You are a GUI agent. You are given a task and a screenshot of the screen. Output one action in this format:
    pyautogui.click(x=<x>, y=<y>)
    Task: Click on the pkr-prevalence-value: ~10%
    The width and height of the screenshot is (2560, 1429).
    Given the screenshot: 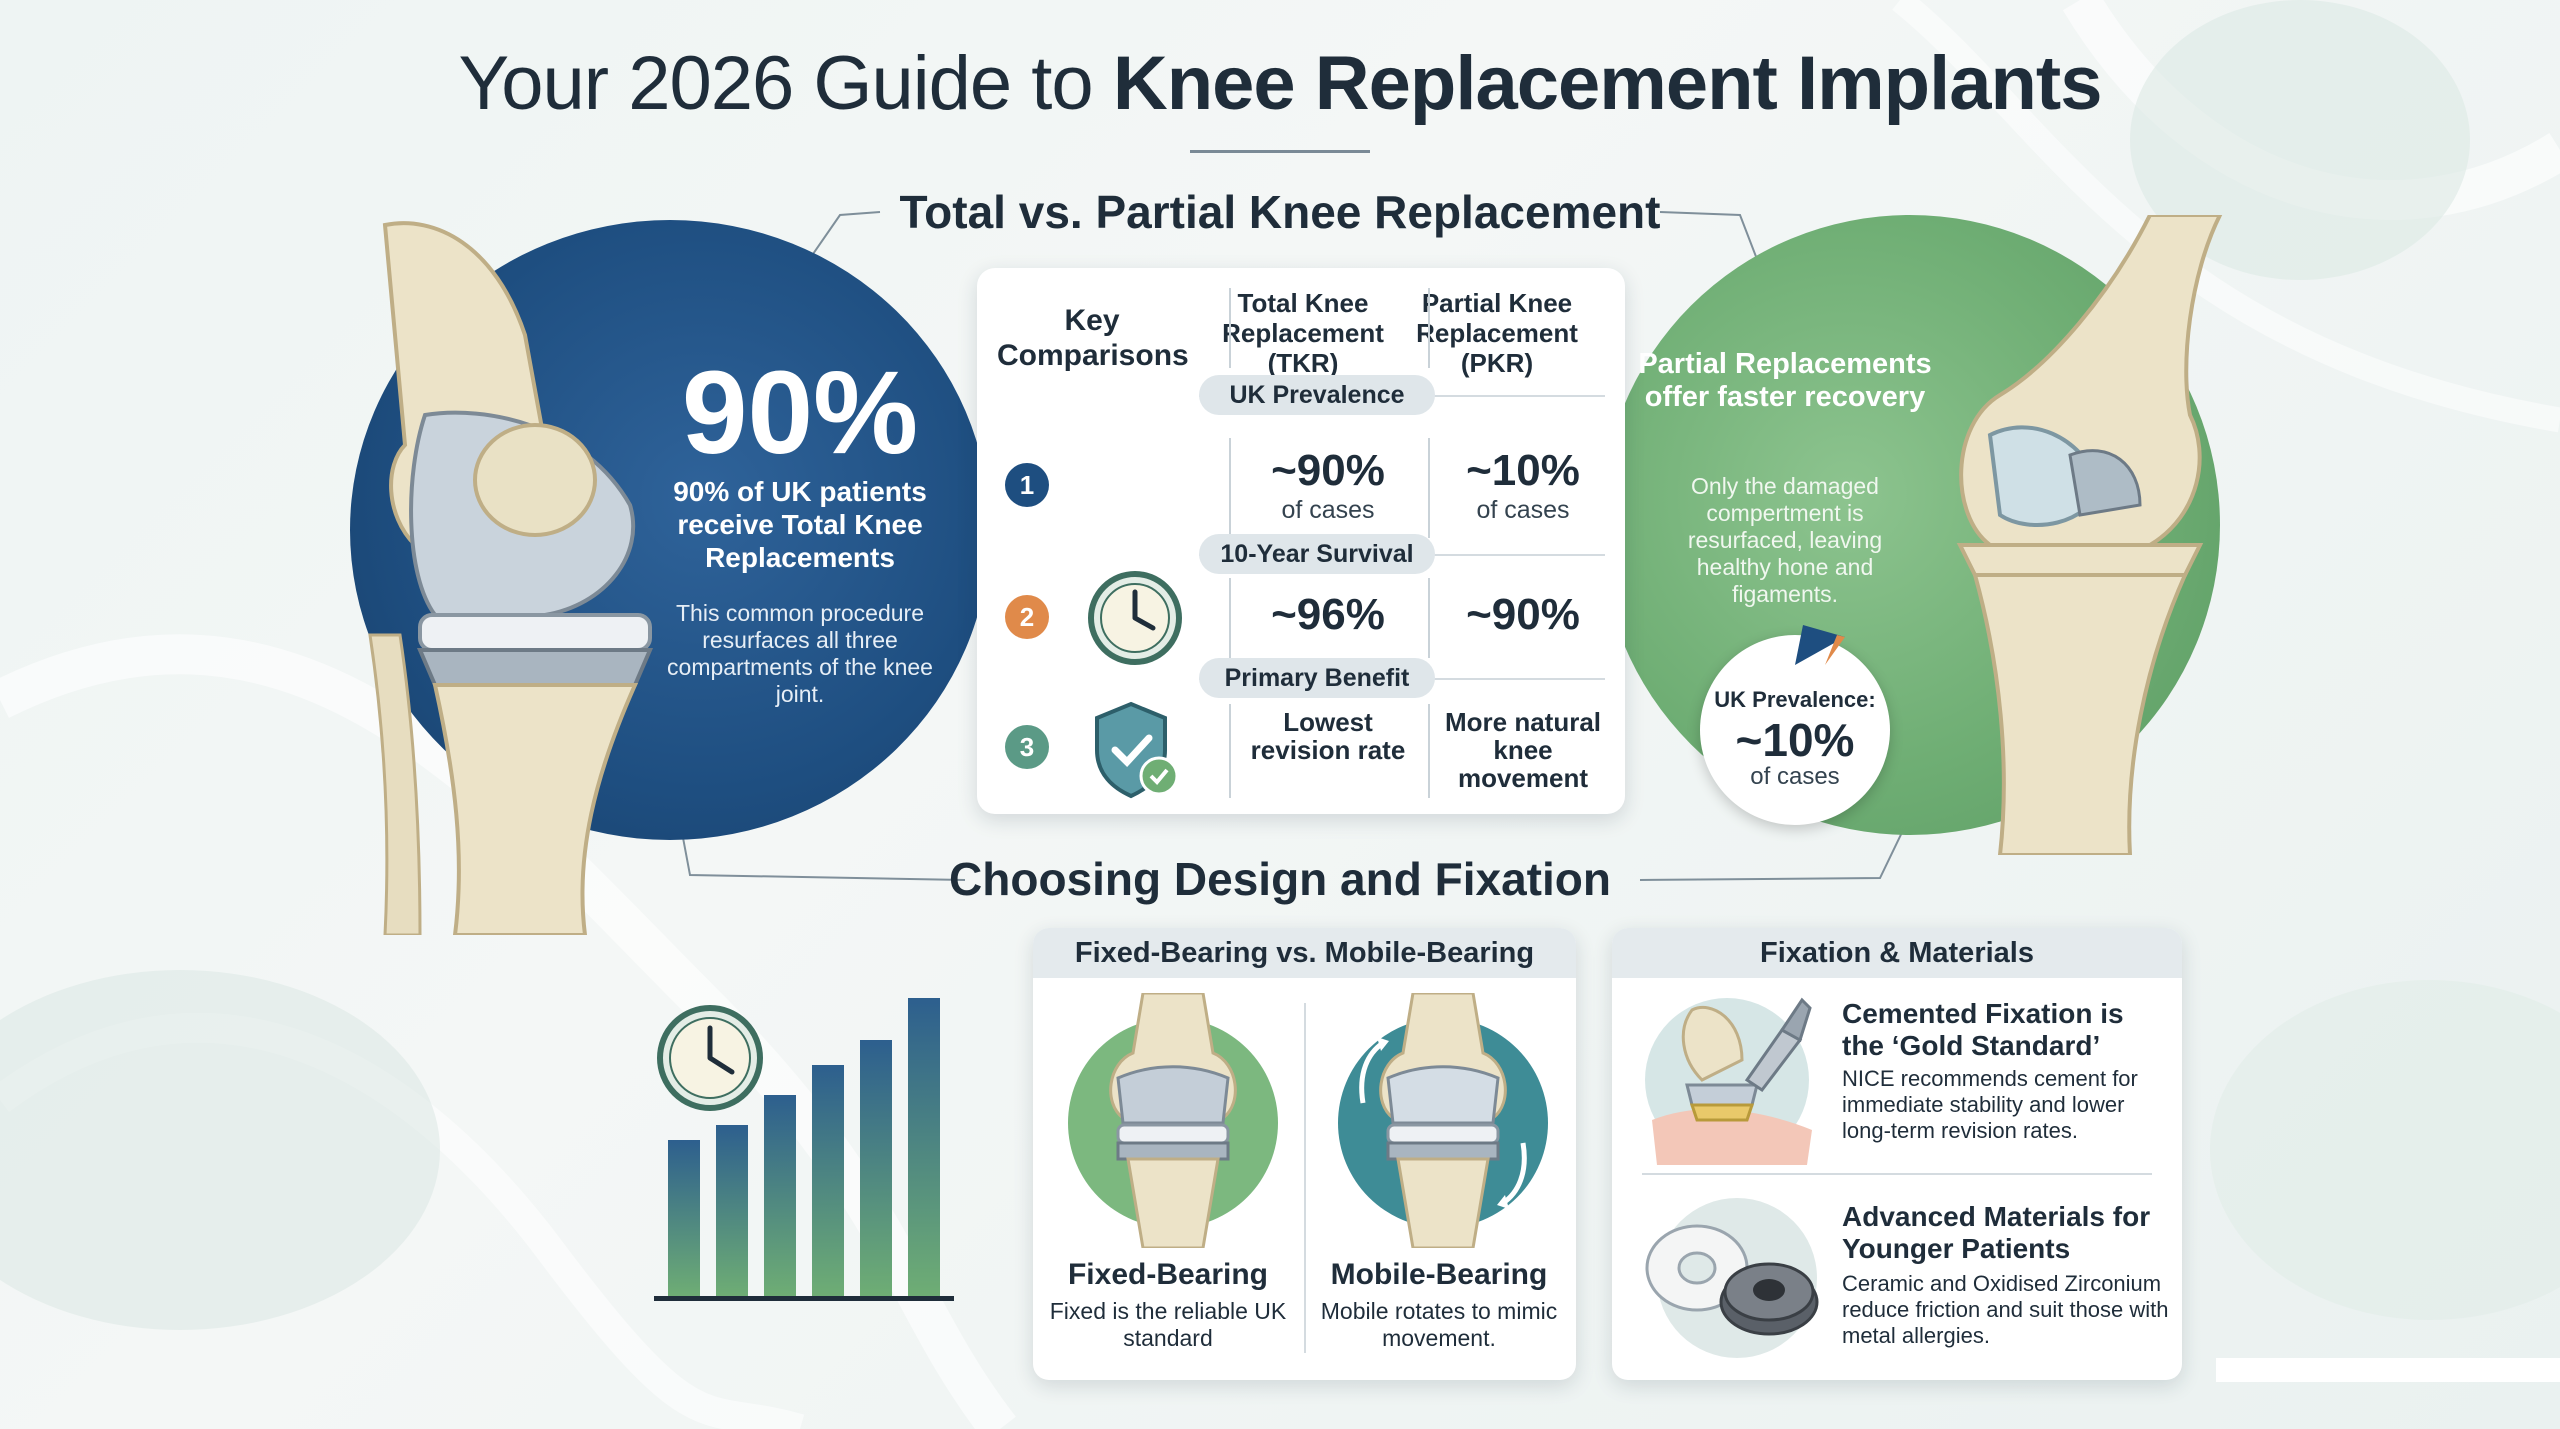 What is the action you would take?
    pyautogui.click(x=1523, y=470)
    